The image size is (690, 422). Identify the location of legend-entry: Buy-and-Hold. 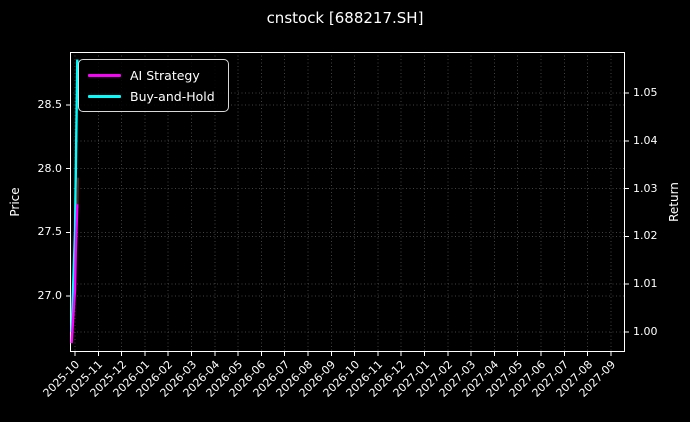
(151, 96).